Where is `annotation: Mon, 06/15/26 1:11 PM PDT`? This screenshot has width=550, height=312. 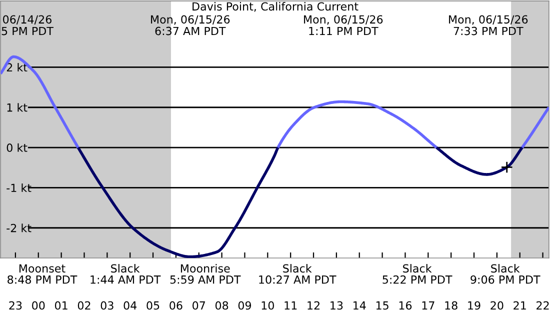 annotation: Mon, 06/15/26 1:11 PM PDT is located at coordinates (343, 25).